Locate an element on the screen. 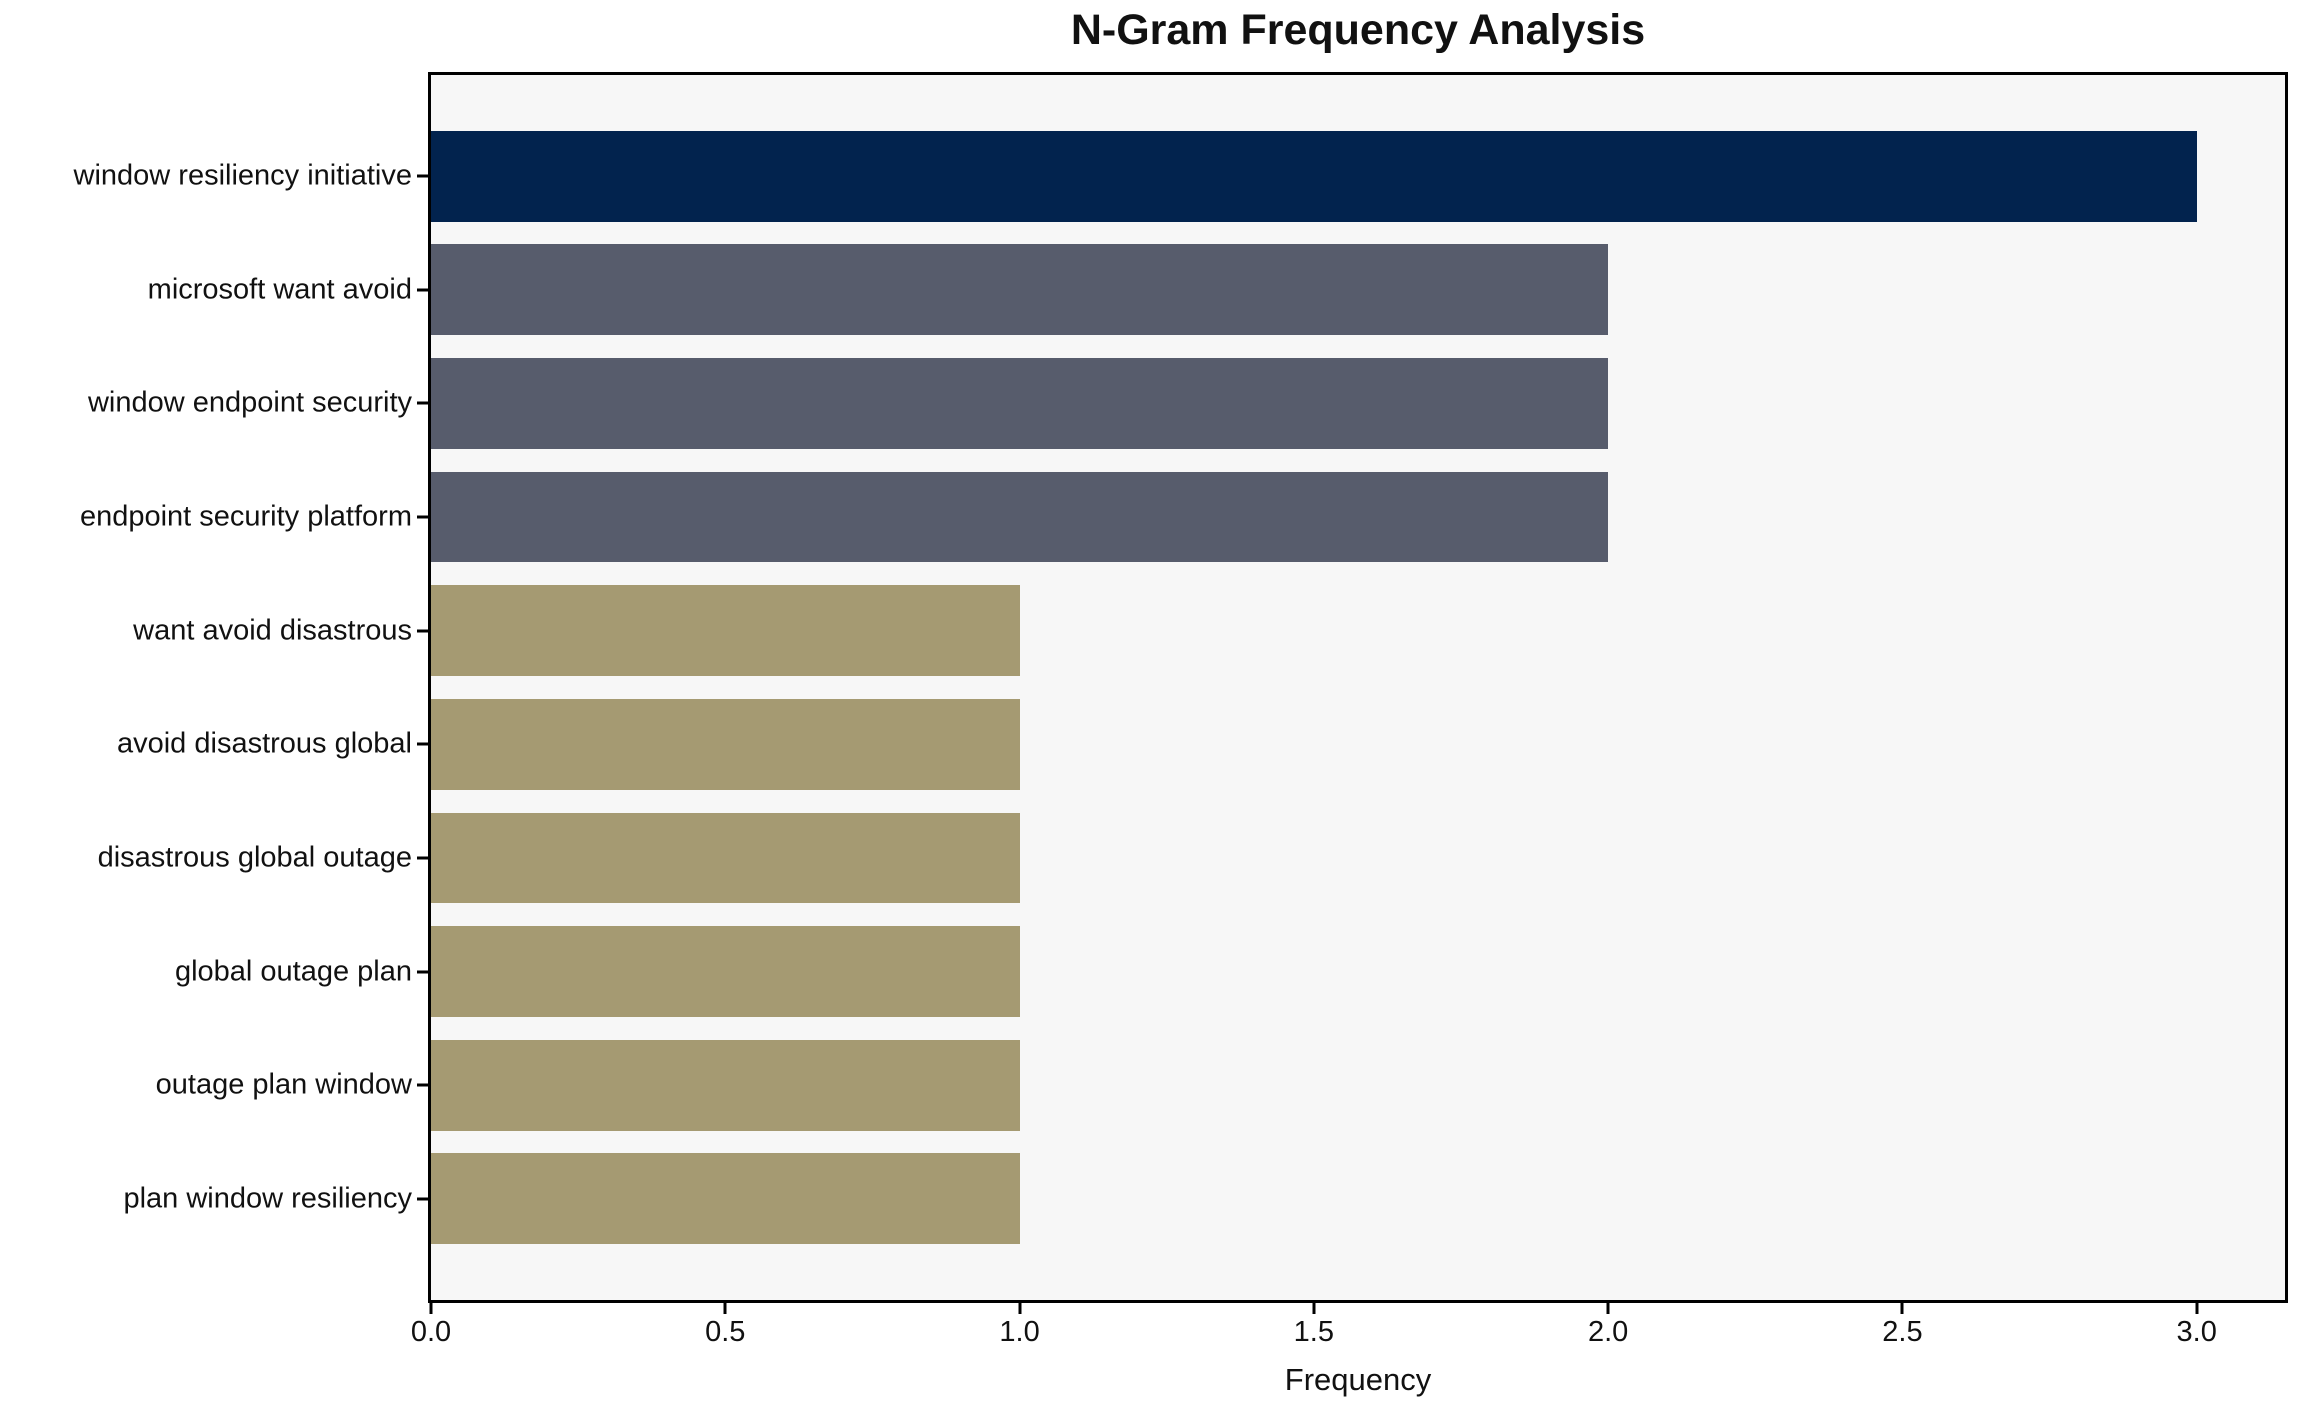 The height and width of the screenshot is (1414, 2308). x-tick-label: 2.5 is located at coordinates (1902, 1332).